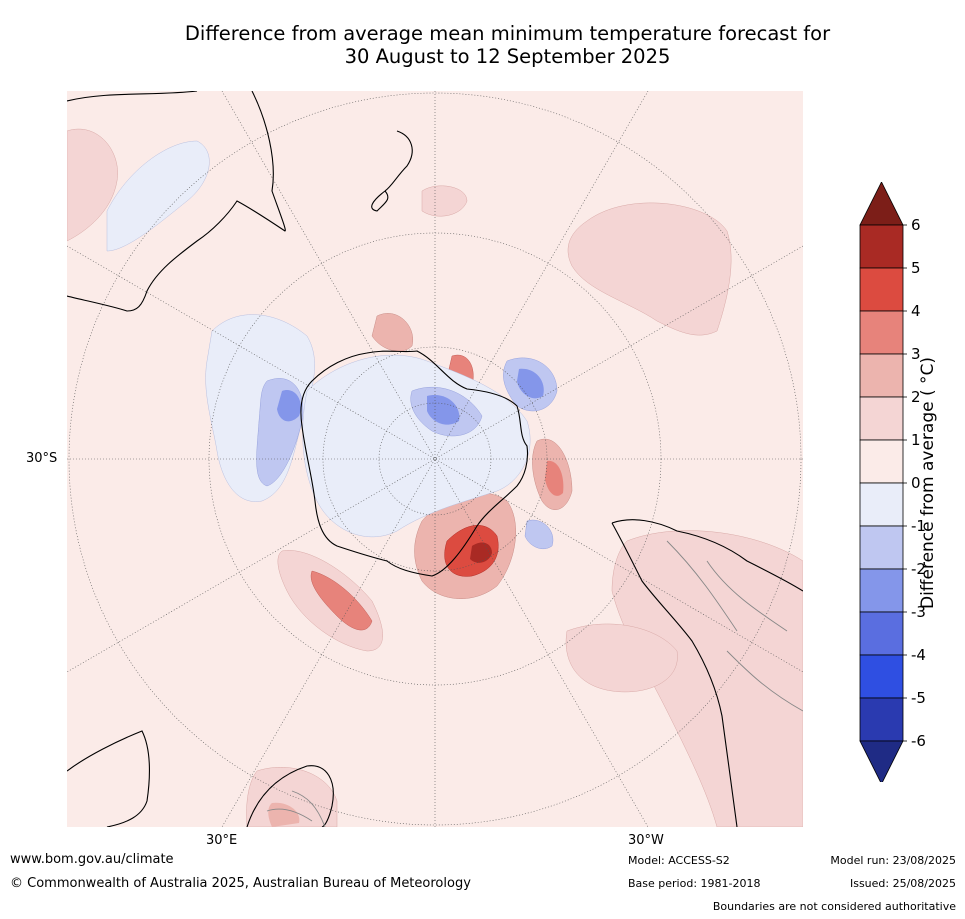 The width and height of the screenshot is (965, 919). What do you see at coordinates (222, 840) in the screenshot?
I see `label-30e: 30°E` at bounding box center [222, 840].